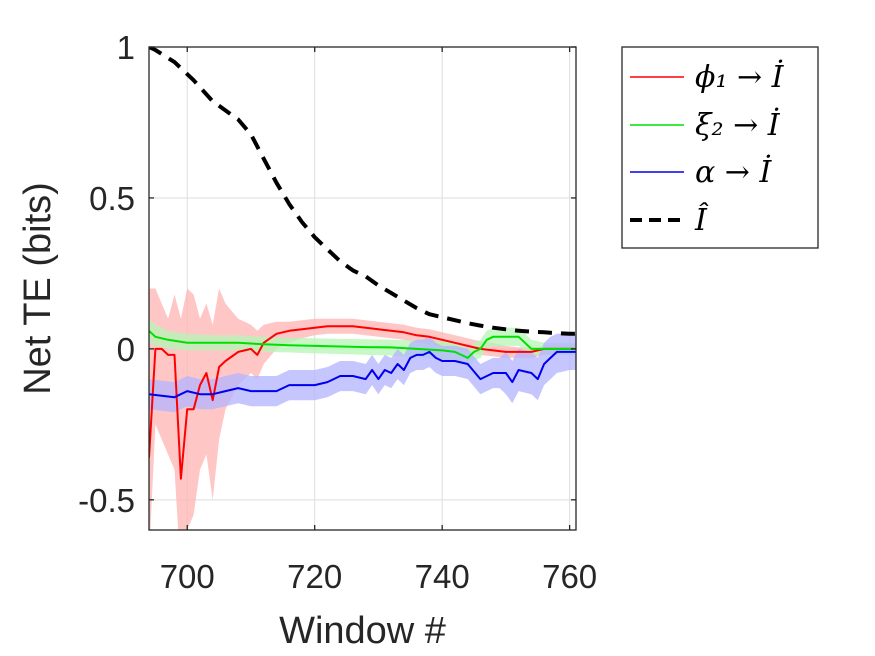 This screenshot has width=875, height=656. What do you see at coordinates (112, 198) in the screenshot?
I see `y-tick-label: 0.5` at bounding box center [112, 198].